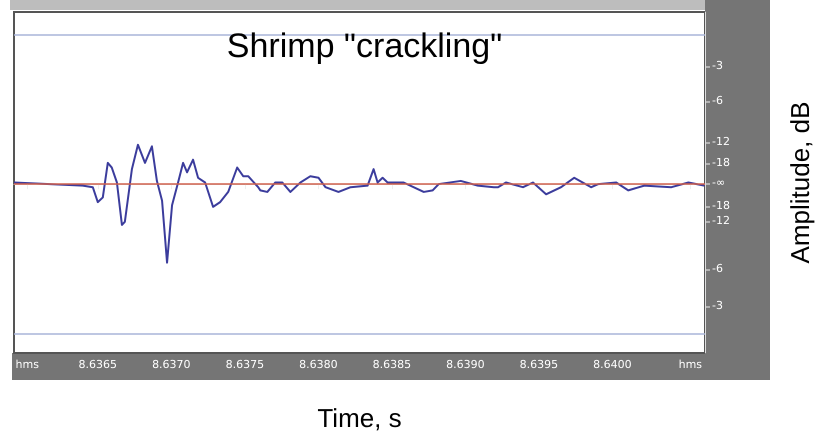 The height and width of the screenshot is (437, 822). What do you see at coordinates (98, 364) in the screenshot?
I see `x-tick-label: 8.6365` at bounding box center [98, 364].